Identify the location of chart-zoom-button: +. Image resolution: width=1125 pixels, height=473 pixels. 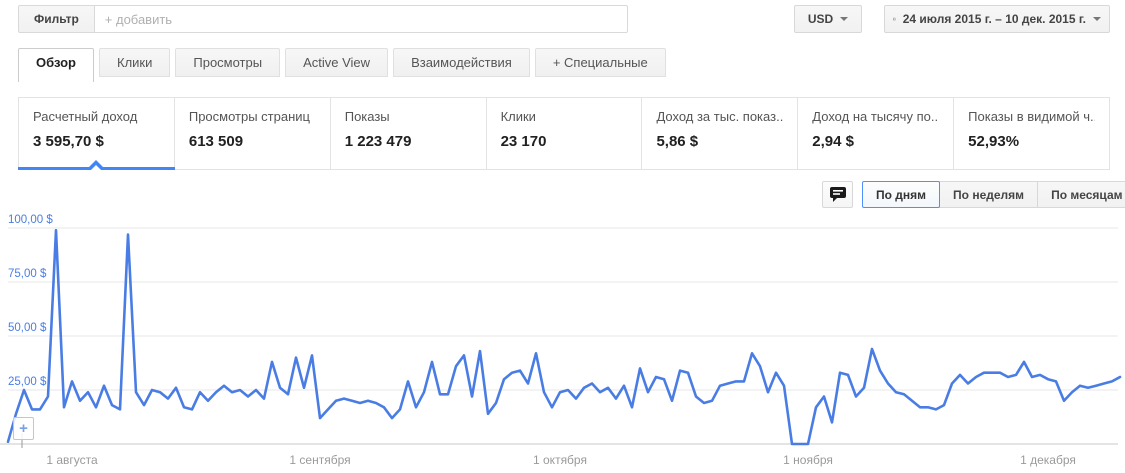
(23, 428).